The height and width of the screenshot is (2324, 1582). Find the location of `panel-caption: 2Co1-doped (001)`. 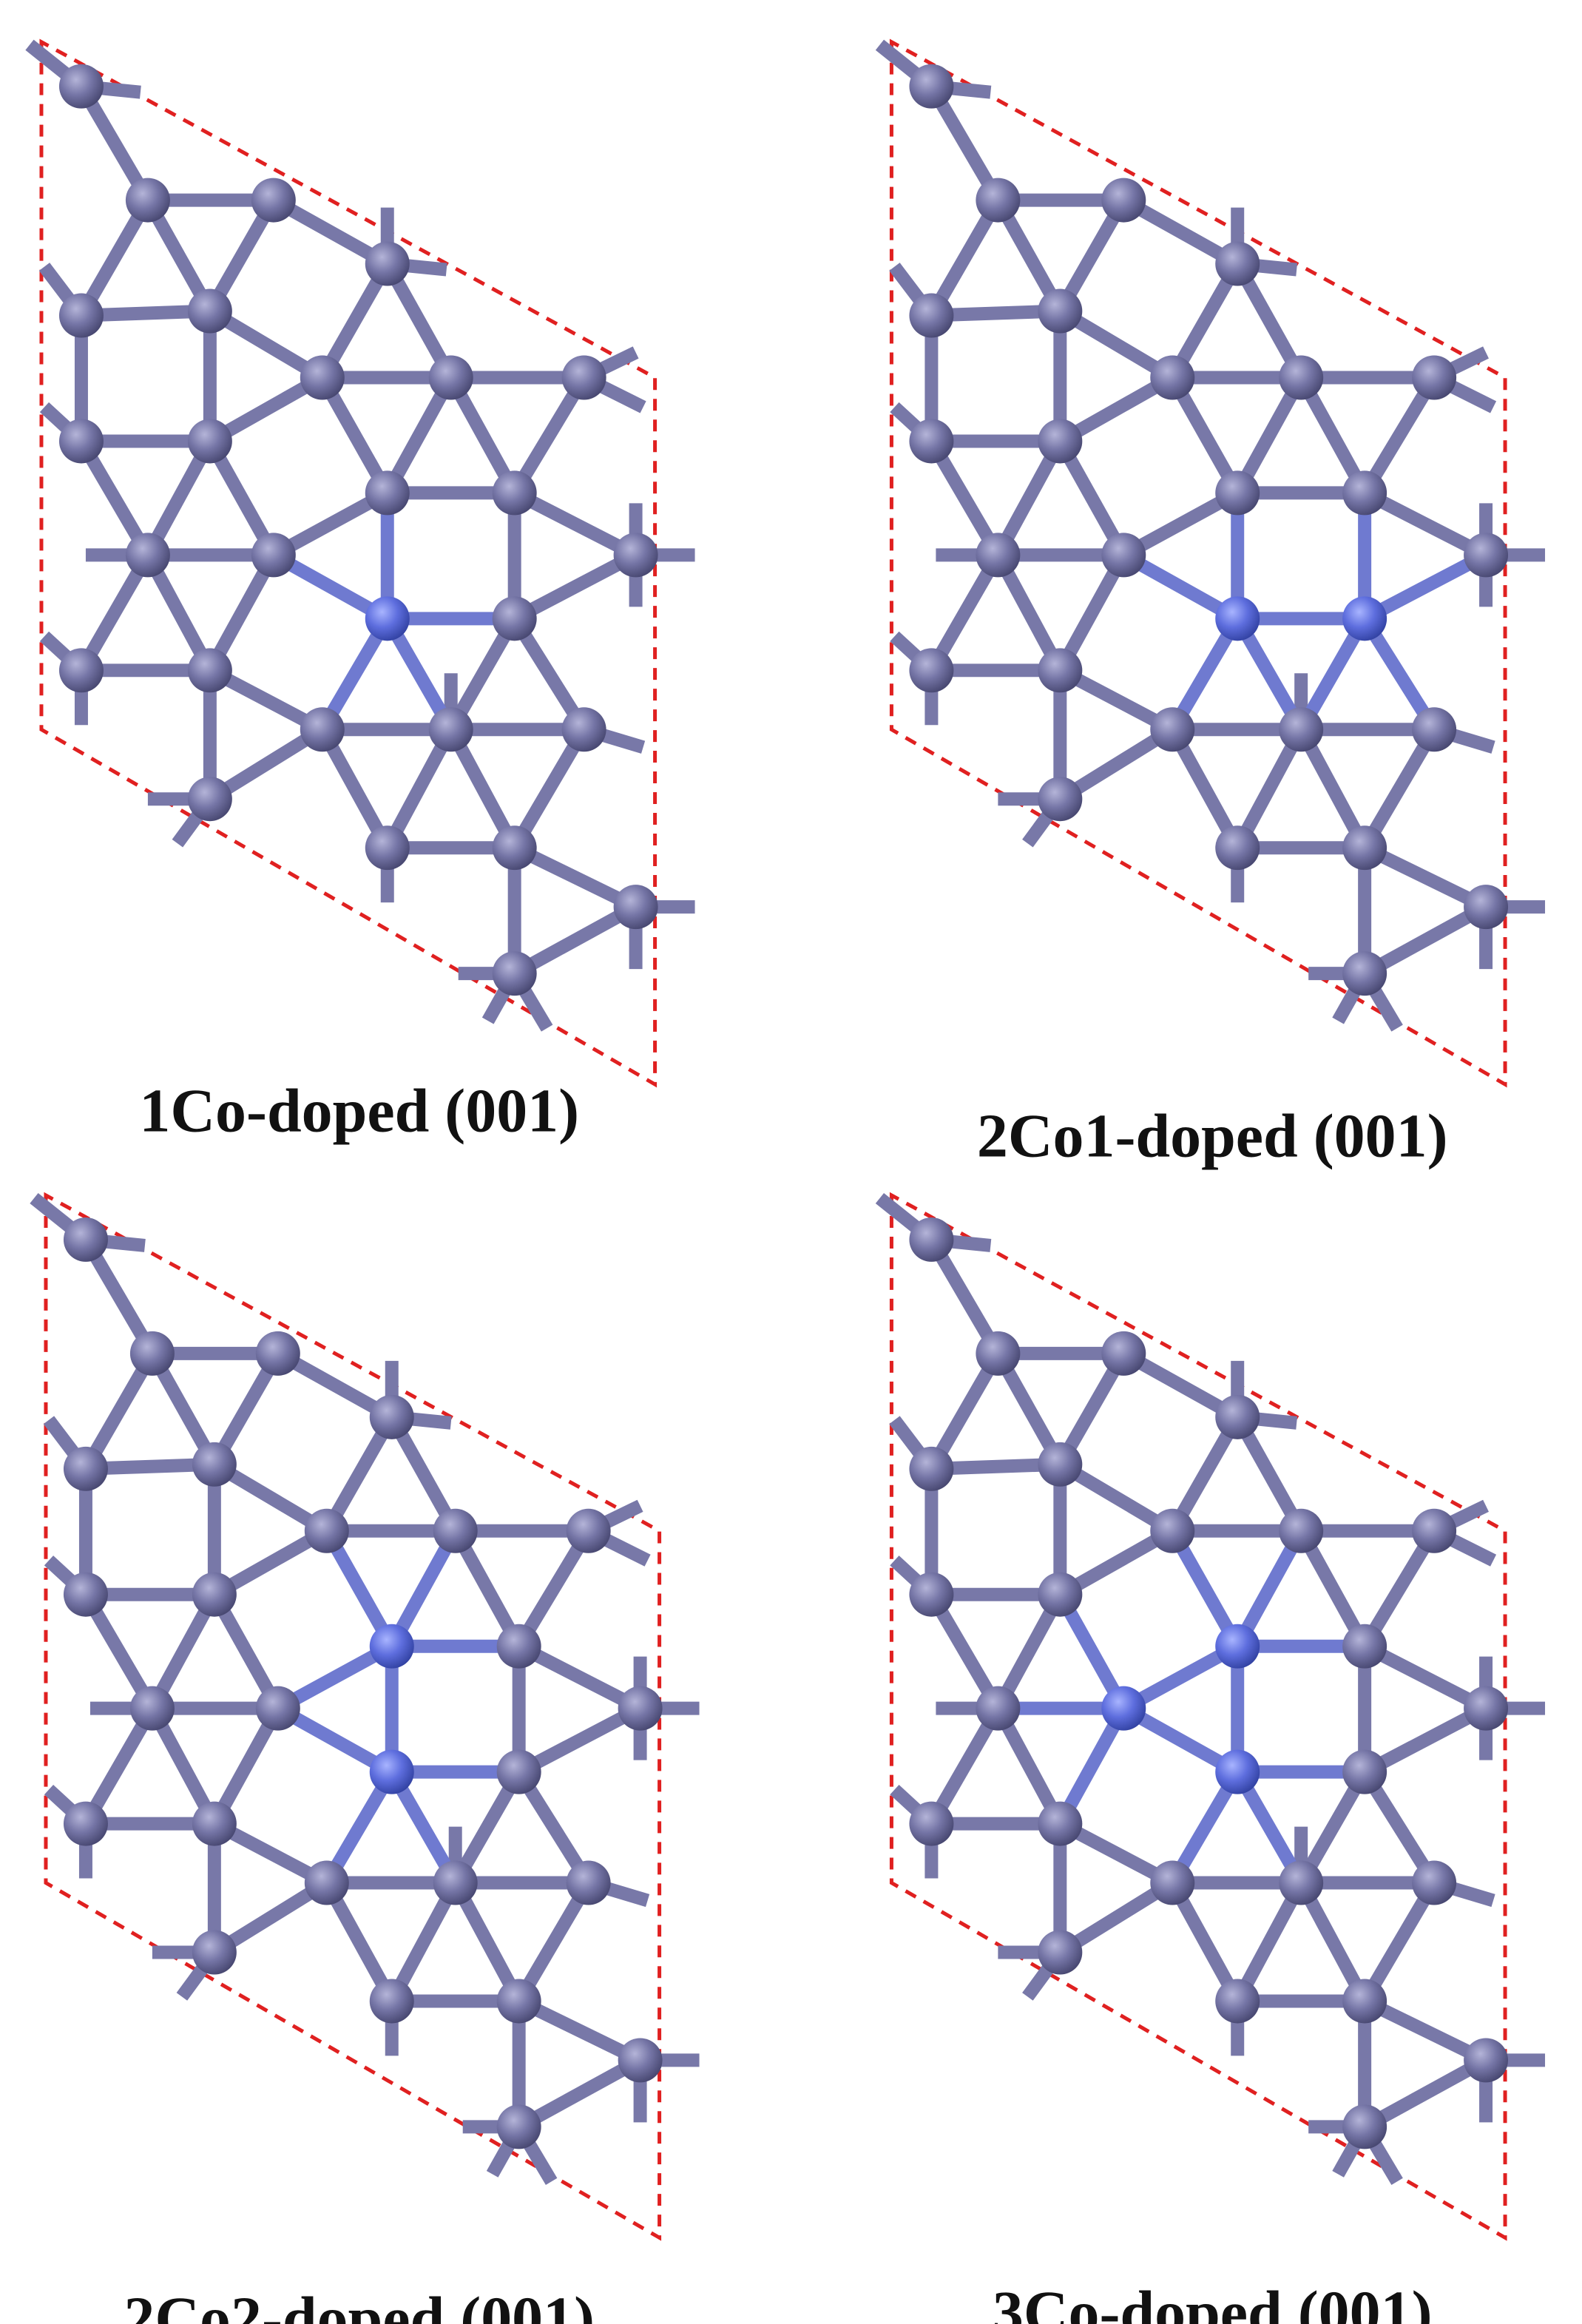

panel-caption: 2Co1-doped (001) is located at coordinates (1212, 1135).